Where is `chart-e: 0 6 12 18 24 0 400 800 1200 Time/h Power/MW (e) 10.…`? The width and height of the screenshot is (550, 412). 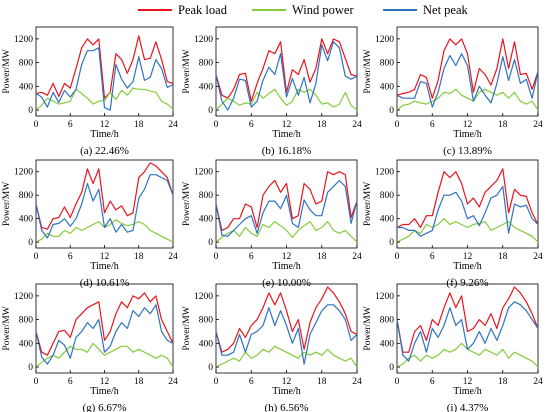
chart-e: 0 6 12 18 24 0 400 800 1200 Time/h Power/MW (e) 10.… is located at coordinates (272, 224).